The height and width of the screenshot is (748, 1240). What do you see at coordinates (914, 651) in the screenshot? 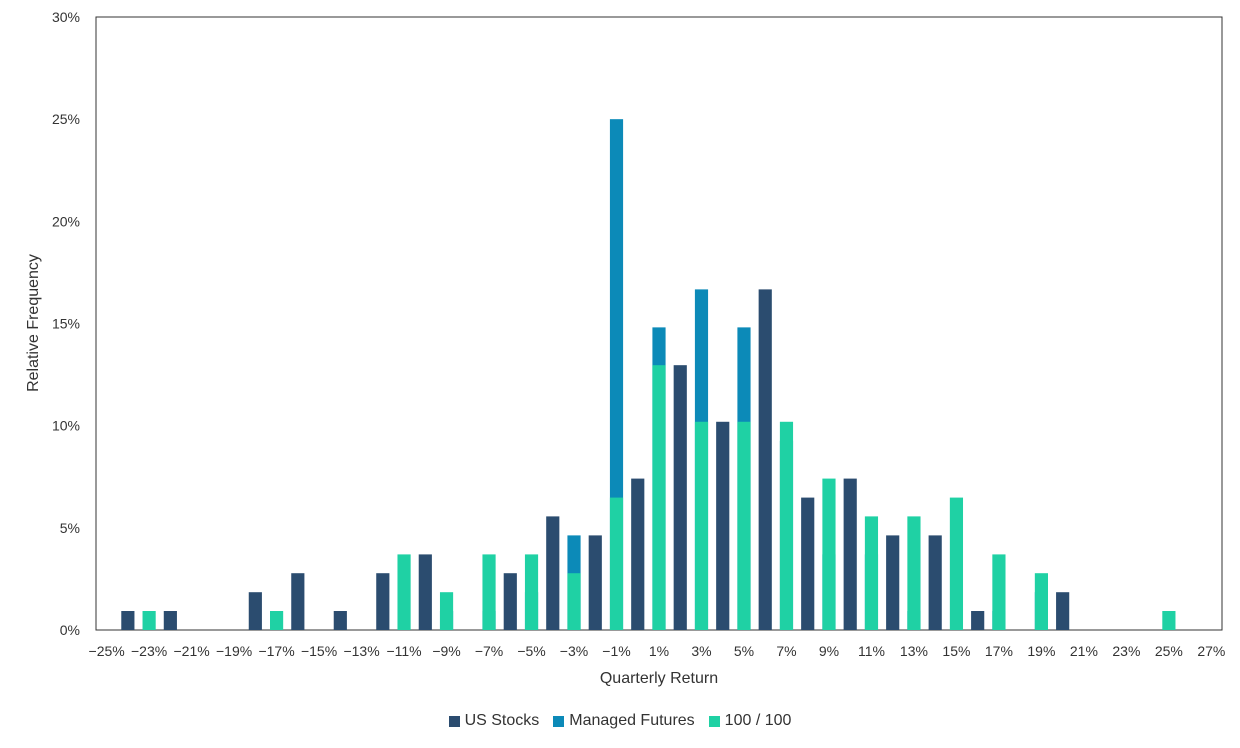
I see `x-tick-label: 13%` at bounding box center [914, 651].